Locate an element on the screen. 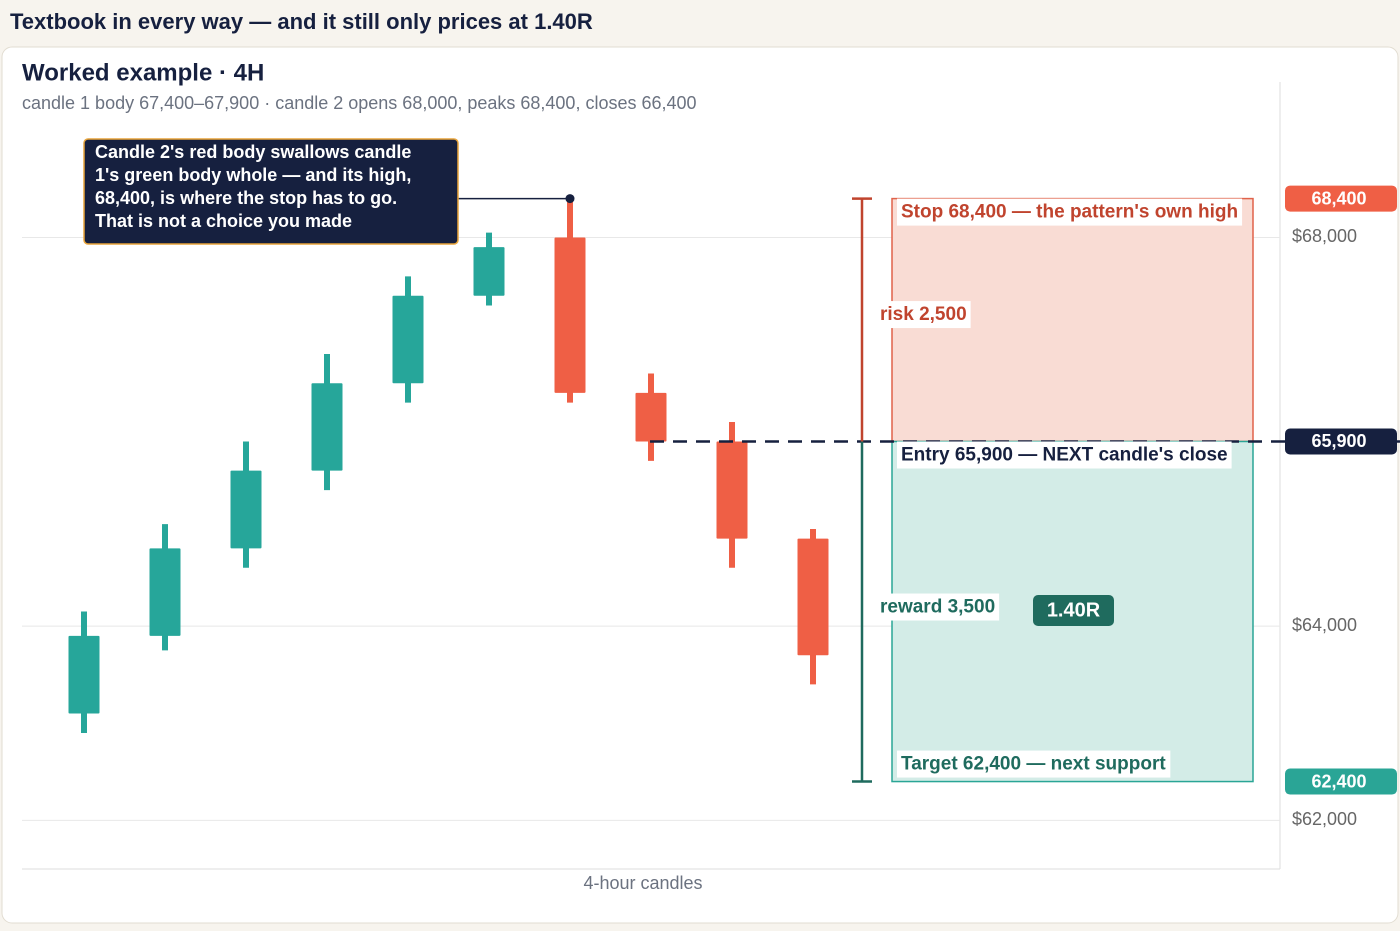 Image resolution: width=1400 pixels, height=931 pixels. risk-label: risk 2,500 is located at coordinates (923, 314).